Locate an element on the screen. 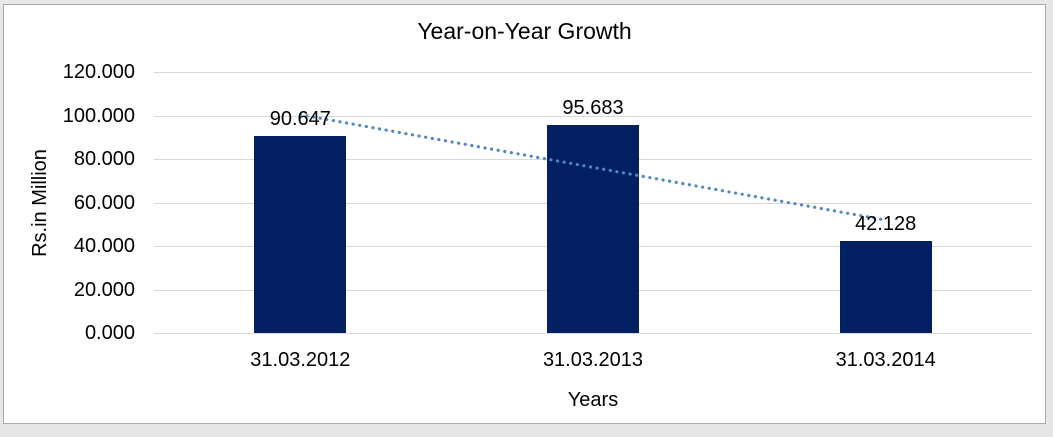  chart-title: Year-on-Year Growth is located at coordinates (524, 31).